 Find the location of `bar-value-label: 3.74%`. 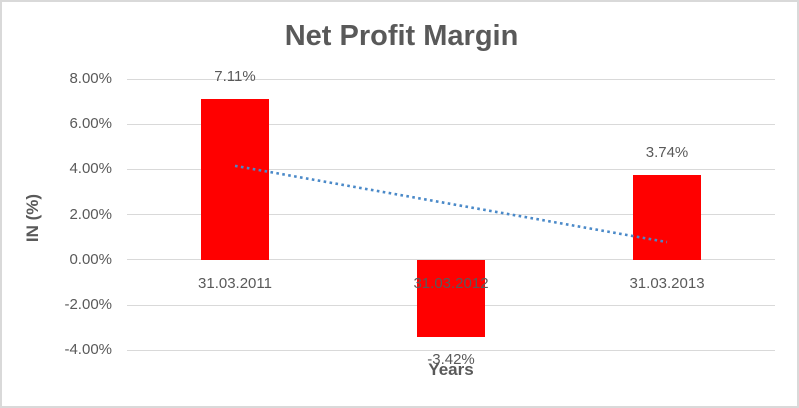

bar-value-label: 3.74% is located at coordinates (667, 153).